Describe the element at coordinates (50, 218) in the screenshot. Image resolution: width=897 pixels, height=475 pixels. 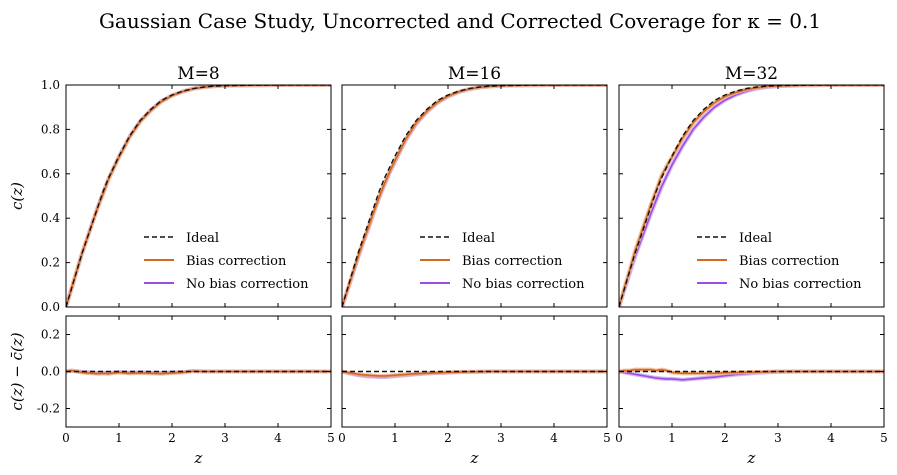
I see `y-tick-label: 0.4` at that location.